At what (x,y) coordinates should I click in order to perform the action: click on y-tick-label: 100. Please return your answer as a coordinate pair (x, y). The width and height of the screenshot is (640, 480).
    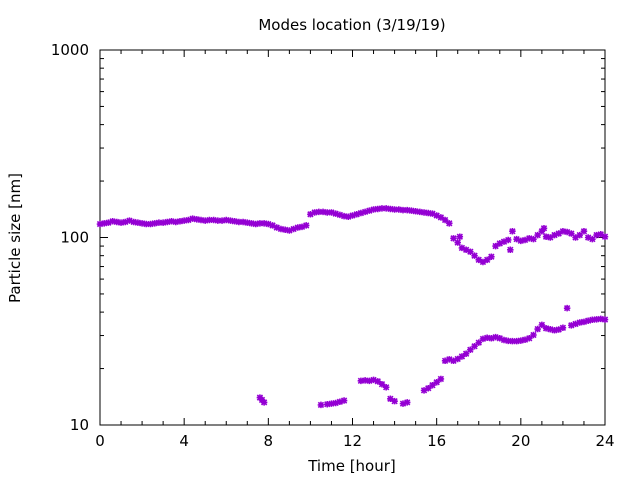
    Looking at the image, I should click on (74, 238).